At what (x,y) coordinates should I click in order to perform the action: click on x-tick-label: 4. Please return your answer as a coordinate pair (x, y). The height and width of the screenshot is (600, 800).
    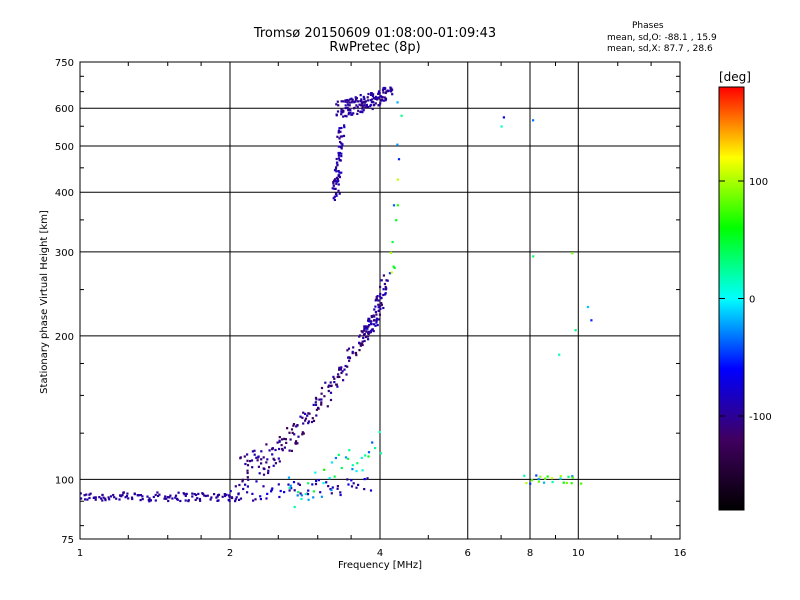
    Looking at the image, I should click on (380, 553).